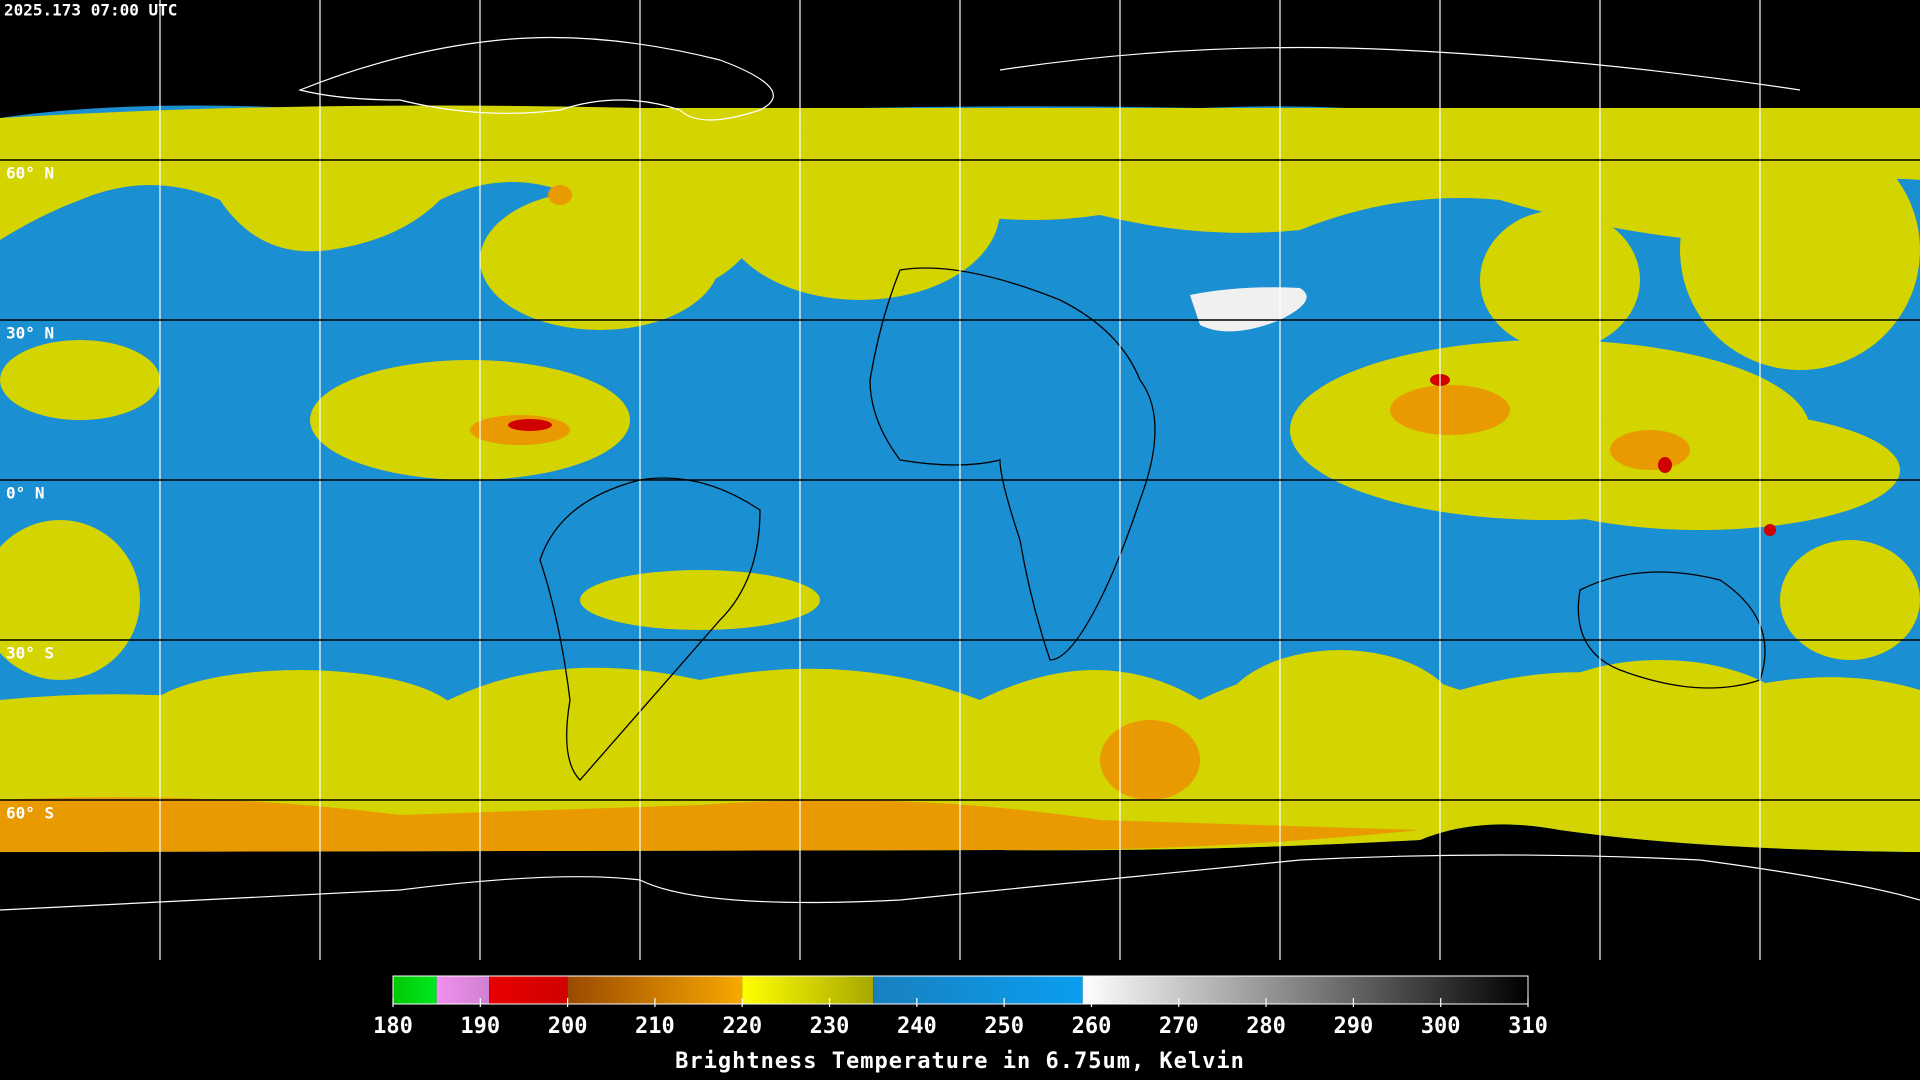  I want to click on colorbar-tick-label: 230, so click(830, 1026).